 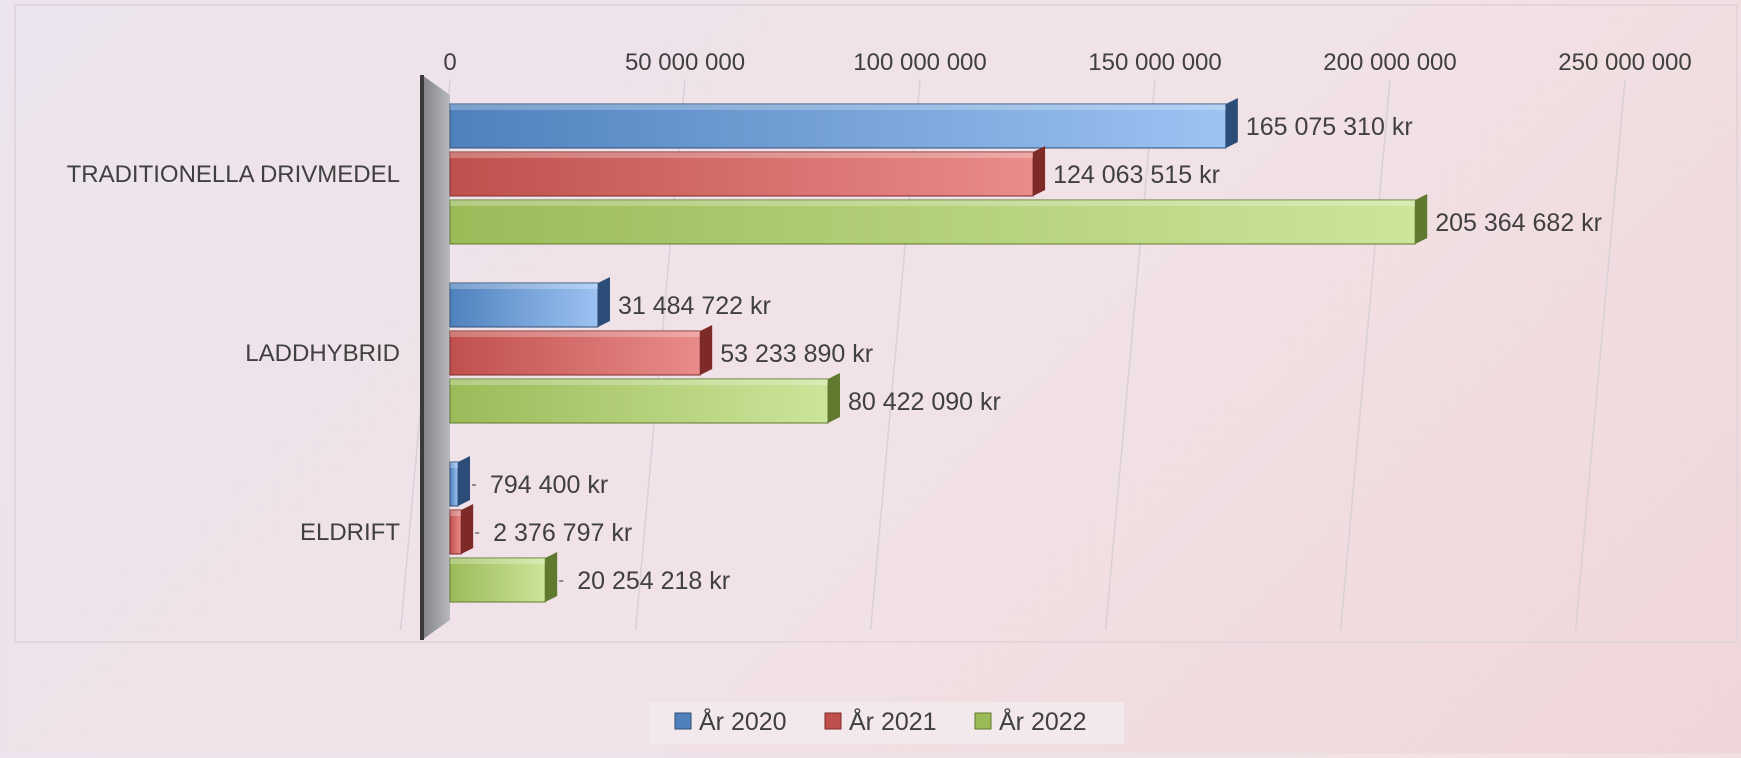 I want to click on data-label: 205 364 682 kr, so click(x=1518, y=223).